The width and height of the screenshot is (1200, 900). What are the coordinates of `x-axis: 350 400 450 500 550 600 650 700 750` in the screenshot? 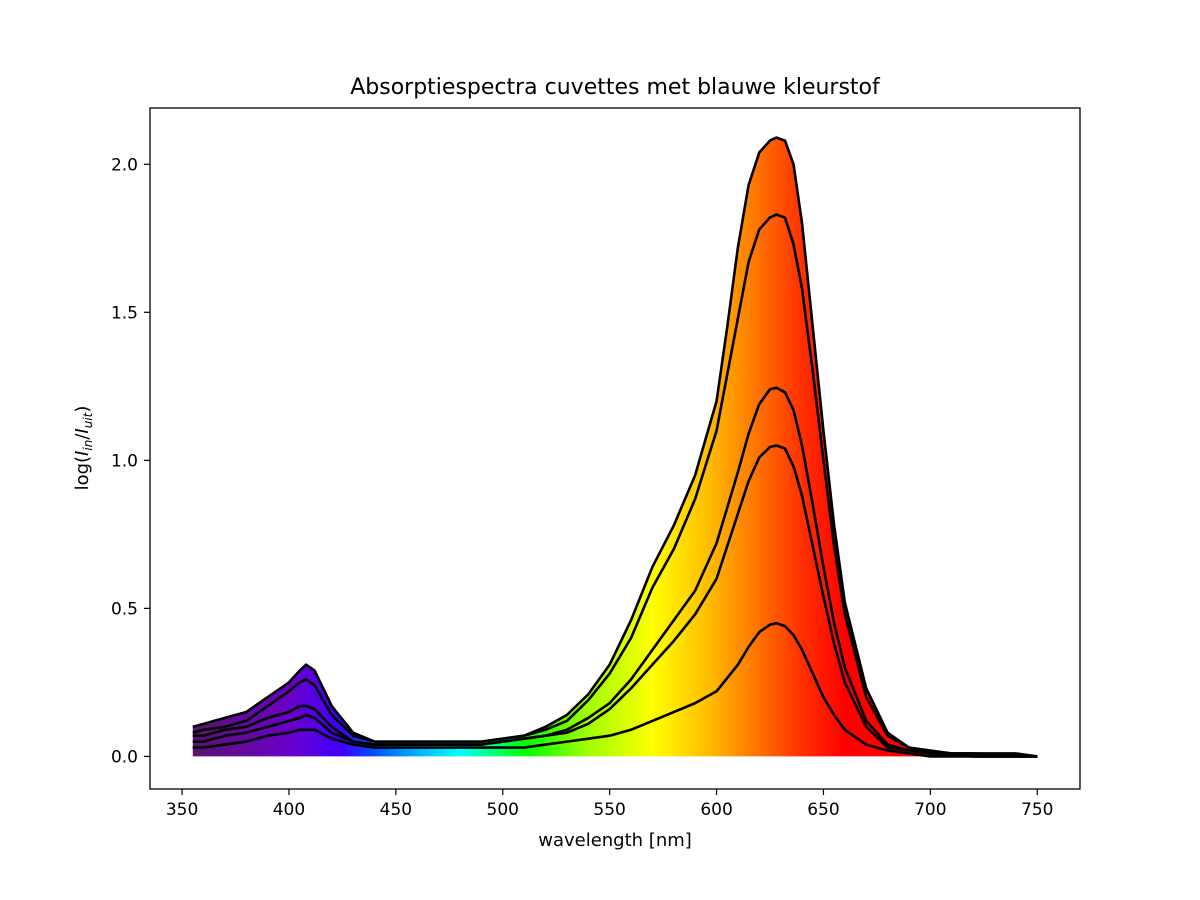 It's located at (609, 804).